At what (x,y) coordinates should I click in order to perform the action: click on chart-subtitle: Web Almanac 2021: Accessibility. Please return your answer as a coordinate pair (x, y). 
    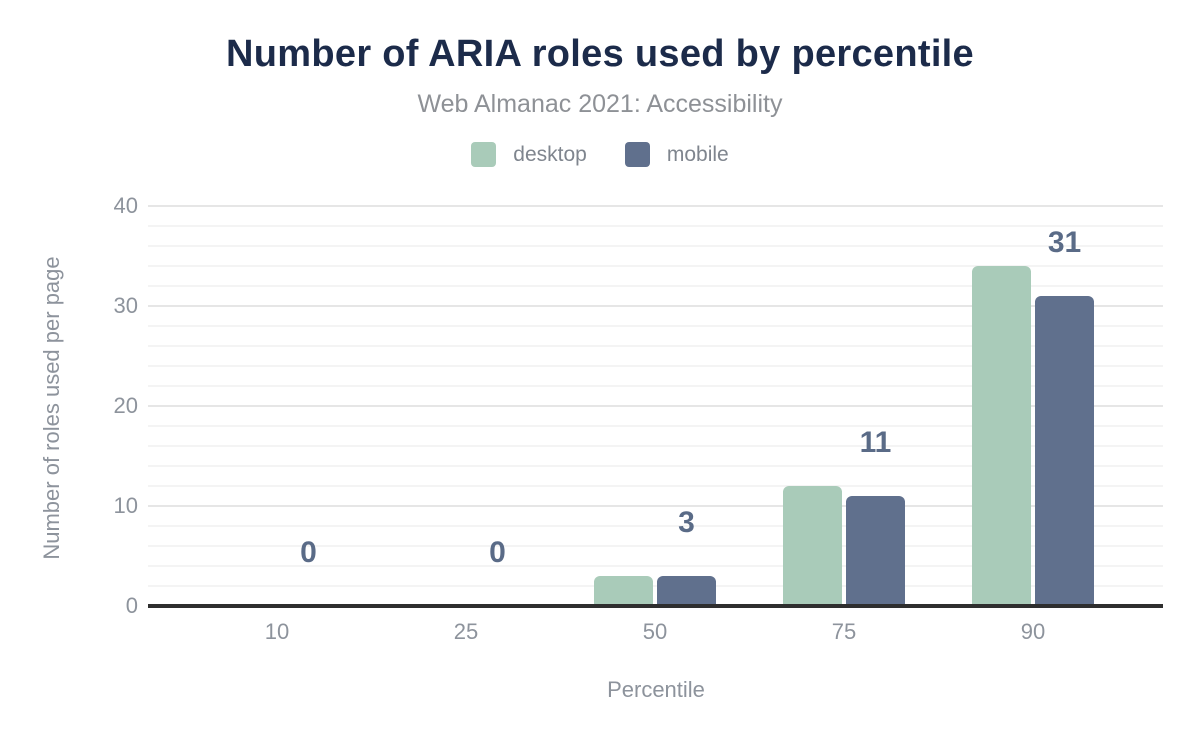
    Looking at the image, I should click on (600, 104).